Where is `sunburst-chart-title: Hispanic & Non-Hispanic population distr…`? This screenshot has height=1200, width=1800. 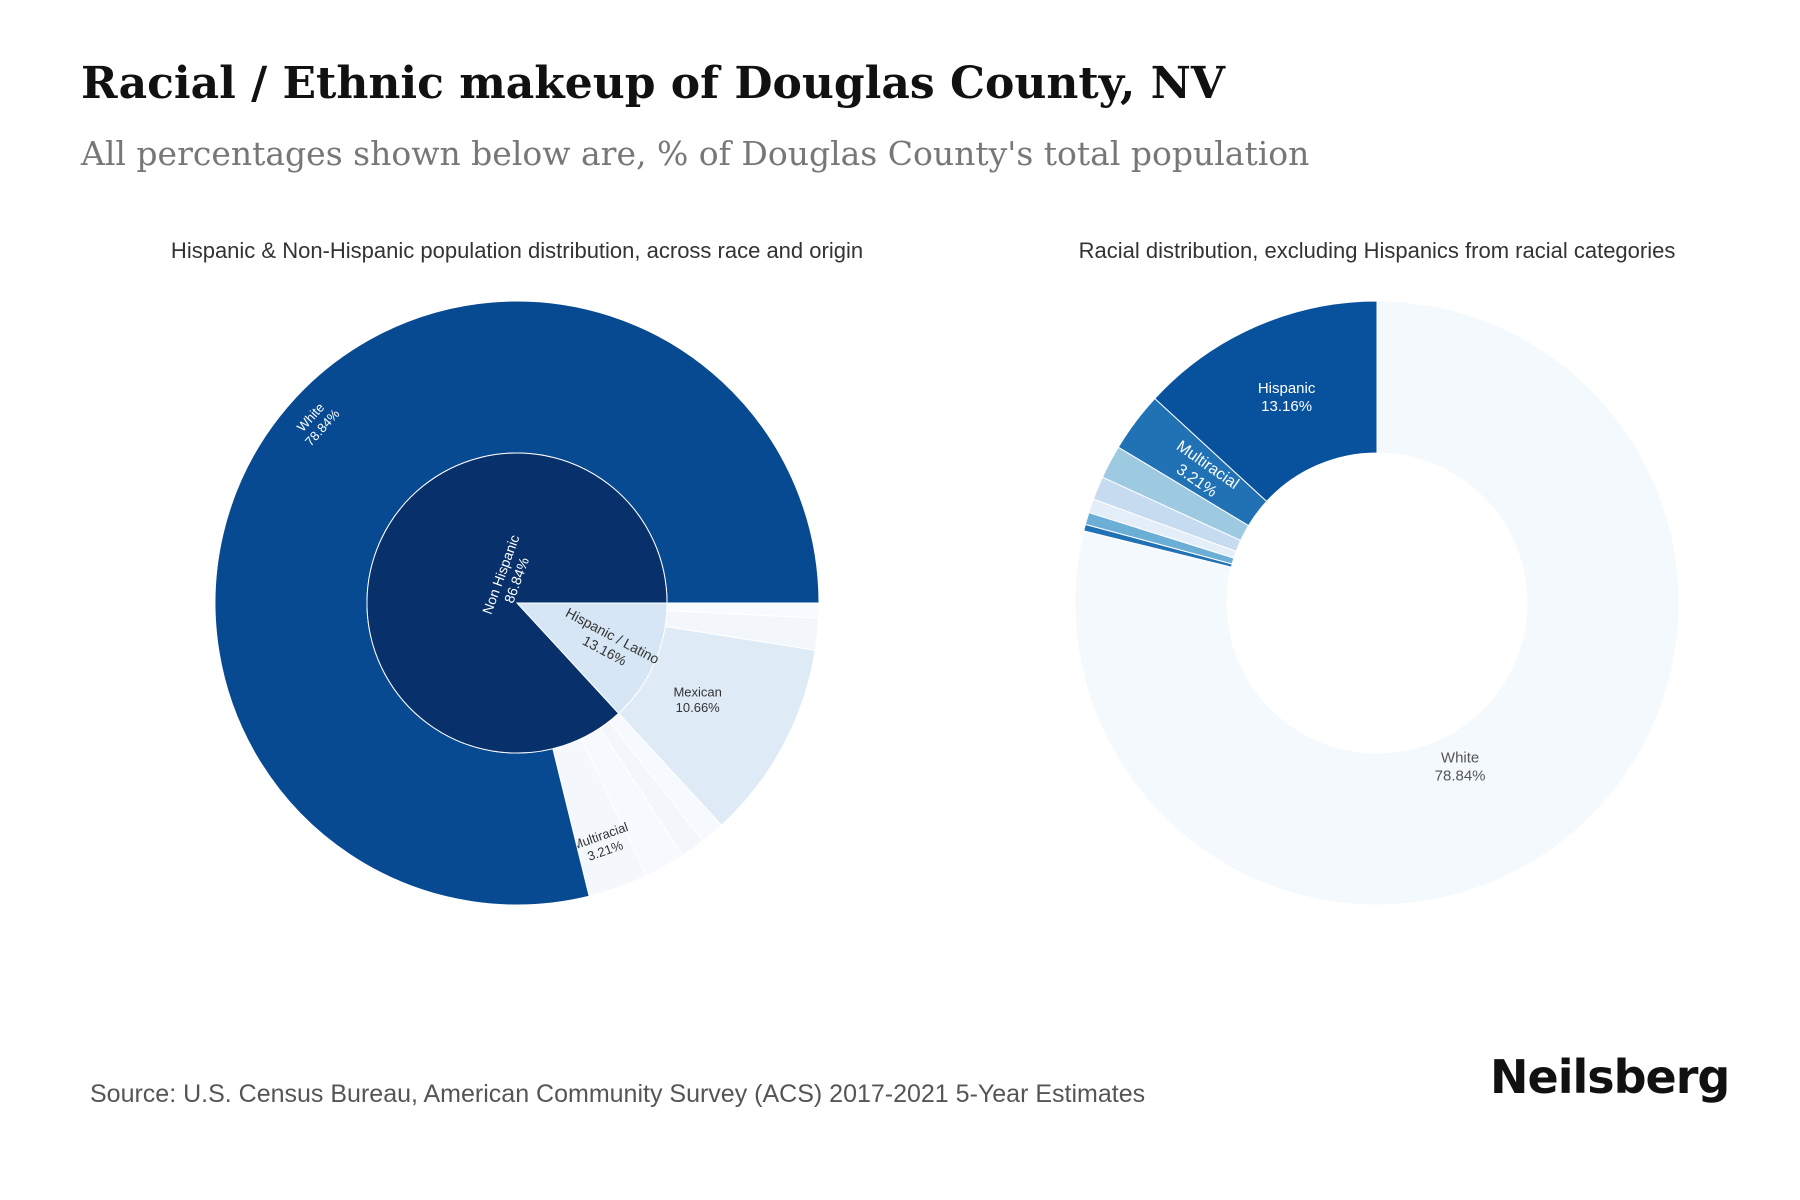 sunburst-chart-title: Hispanic & Non-Hispanic population distr… is located at coordinates (517, 250).